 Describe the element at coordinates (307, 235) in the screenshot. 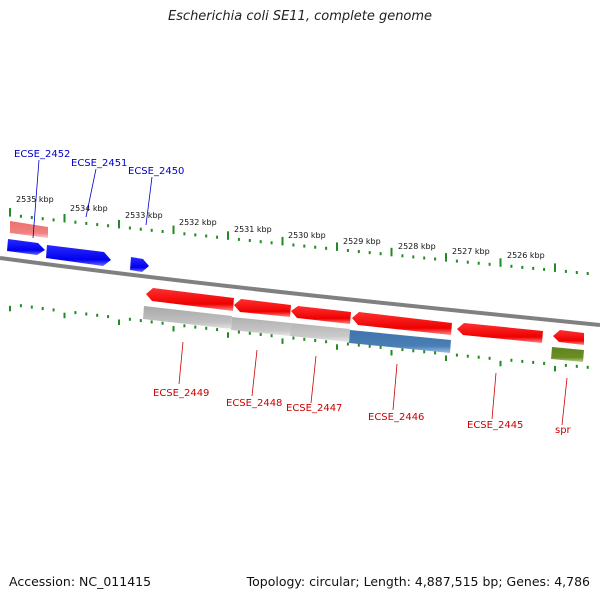

I see `kbp-label: 2530 kbp` at that location.